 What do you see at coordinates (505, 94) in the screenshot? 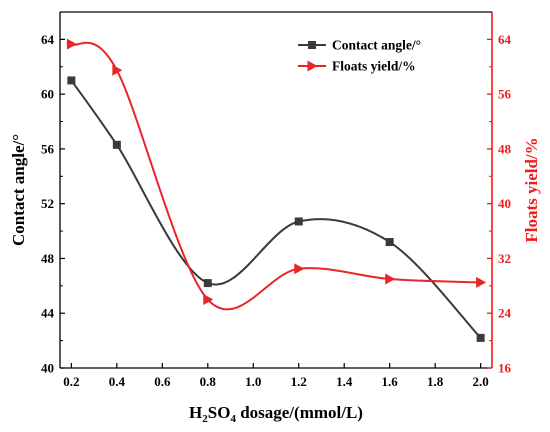
I see `y-right-tick-label: 56` at bounding box center [505, 94].